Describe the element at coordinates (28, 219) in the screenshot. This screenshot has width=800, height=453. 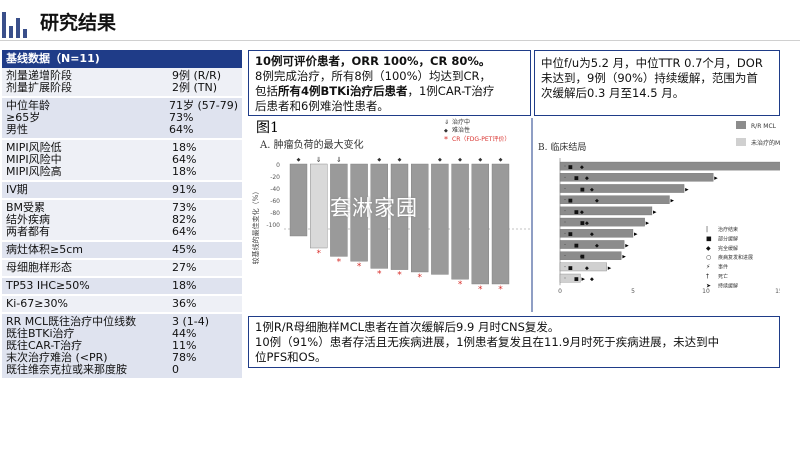
I see `row-label: 结外疾病` at that location.